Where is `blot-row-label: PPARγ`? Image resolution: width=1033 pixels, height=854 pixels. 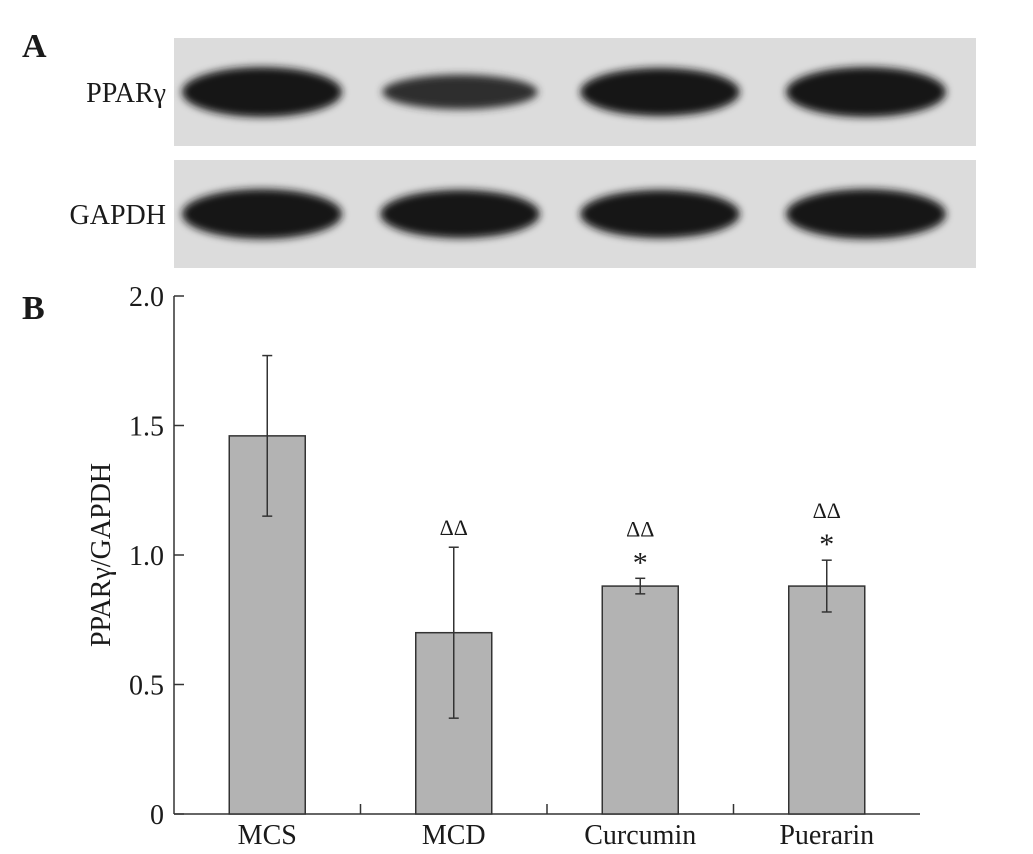 blot-row-label: PPARγ is located at coordinates (126, 93).